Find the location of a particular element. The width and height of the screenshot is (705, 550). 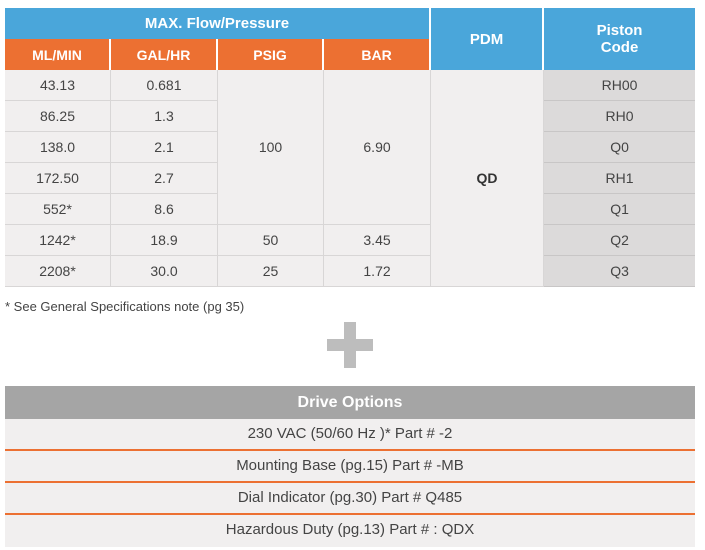

psig-cell-merged: 100 is located at coordinates (271, 147).